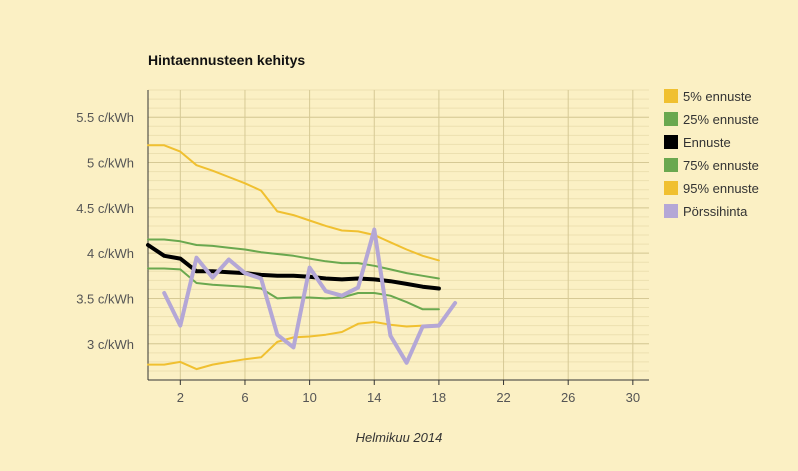  Describe the element at coordinates (110, 163) in the screenshot. I see `y-tick-label: 5 c/kWh` at that location.